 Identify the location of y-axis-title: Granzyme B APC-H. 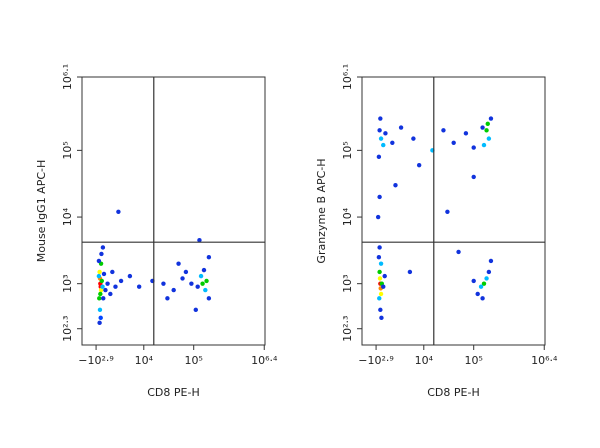
(321, 210).